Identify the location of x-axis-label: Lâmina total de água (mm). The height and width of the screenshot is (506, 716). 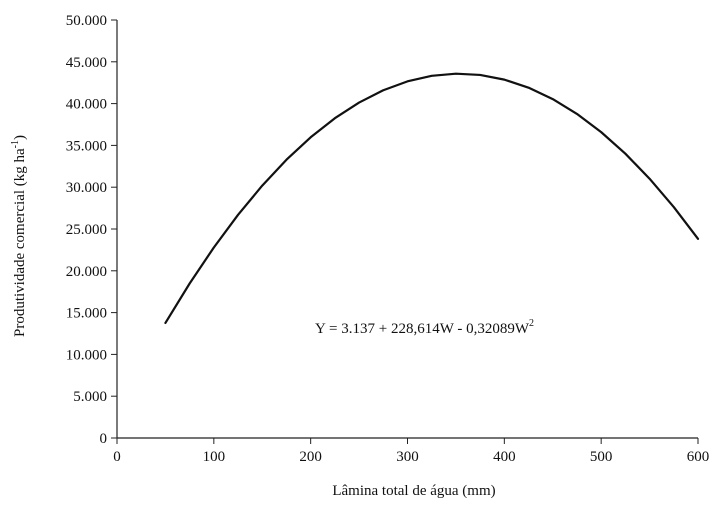
(413, 491).